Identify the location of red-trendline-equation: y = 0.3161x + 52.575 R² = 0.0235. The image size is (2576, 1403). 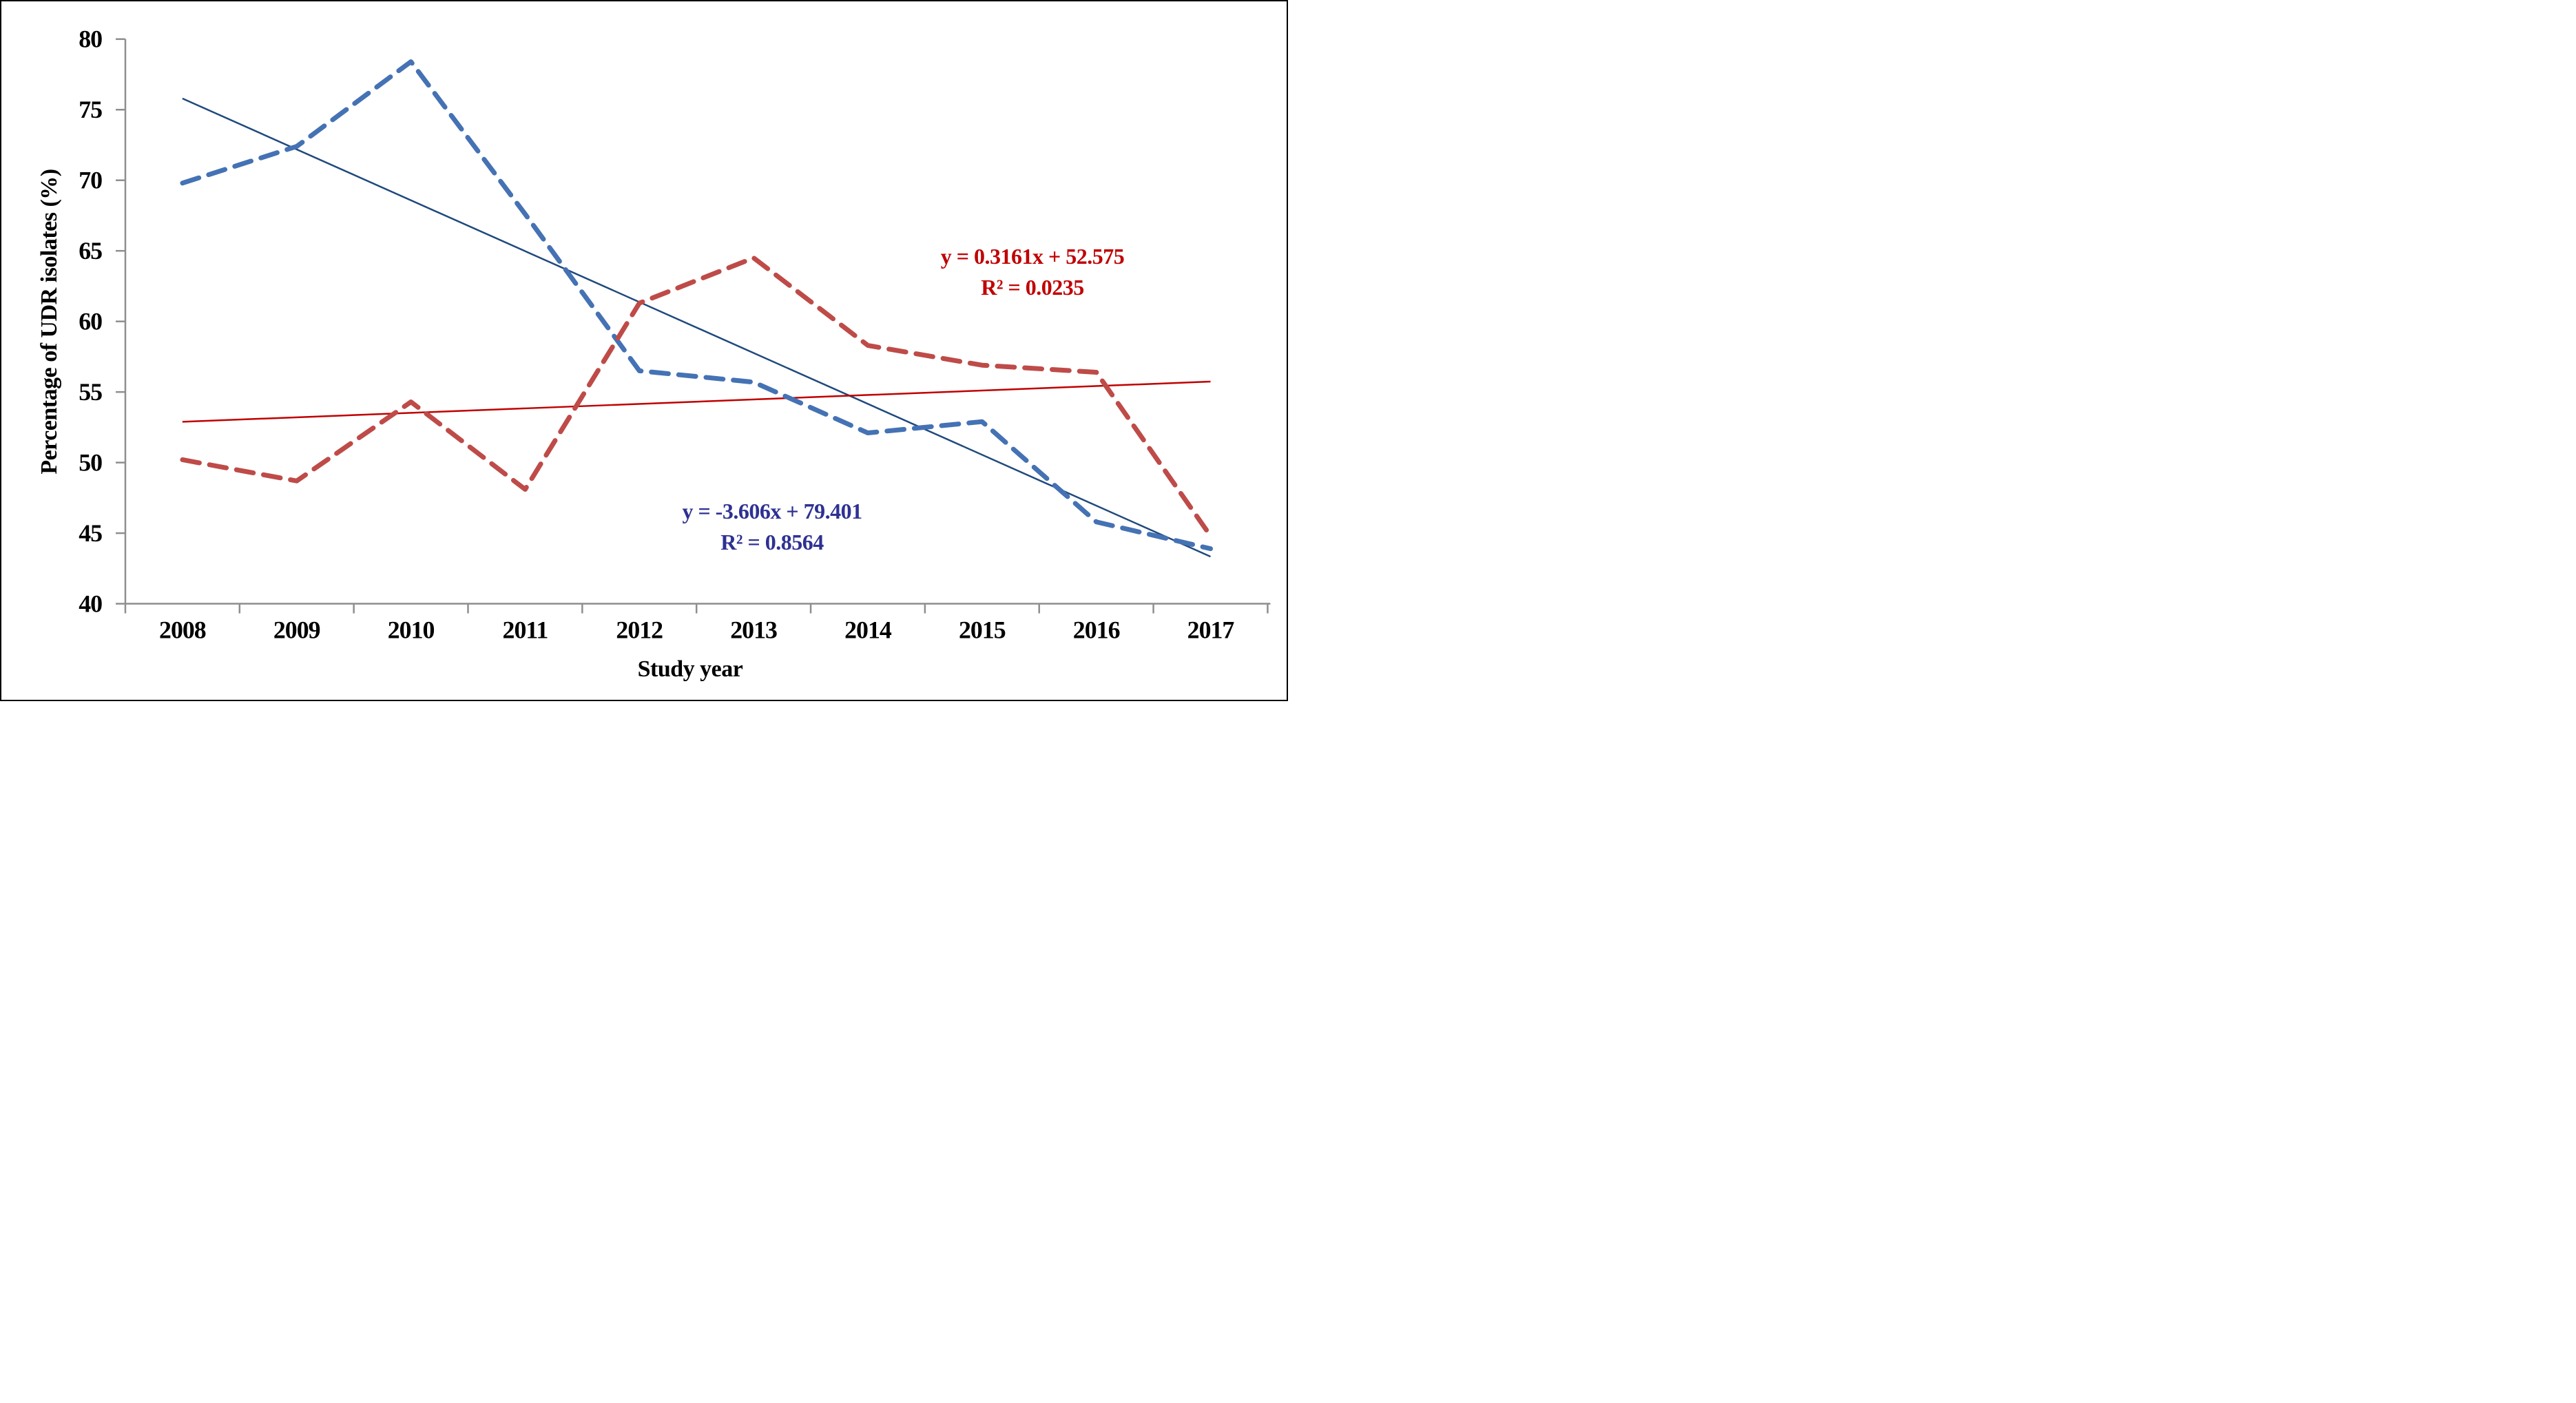
(1032, 272).